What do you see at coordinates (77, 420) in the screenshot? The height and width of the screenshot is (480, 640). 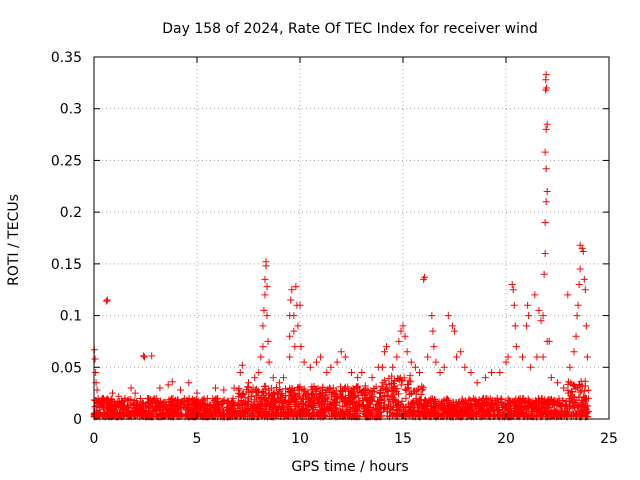 I see `y-tick-label: 0` at bounding box center [77, 420].